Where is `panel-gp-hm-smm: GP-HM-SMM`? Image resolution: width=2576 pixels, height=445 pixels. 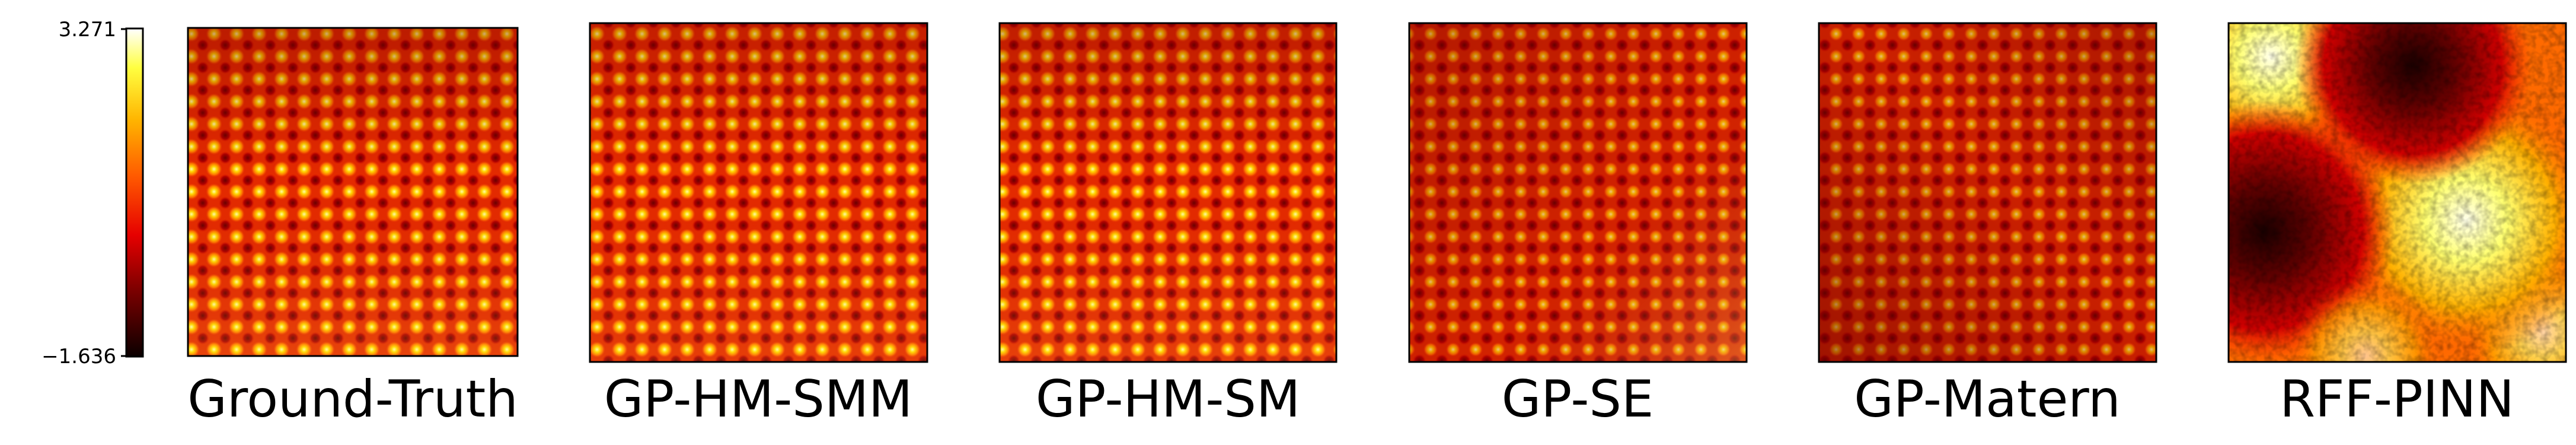
panel-gp-hm-smm: GP-HM-SMM is located at coordinates (758, 226).